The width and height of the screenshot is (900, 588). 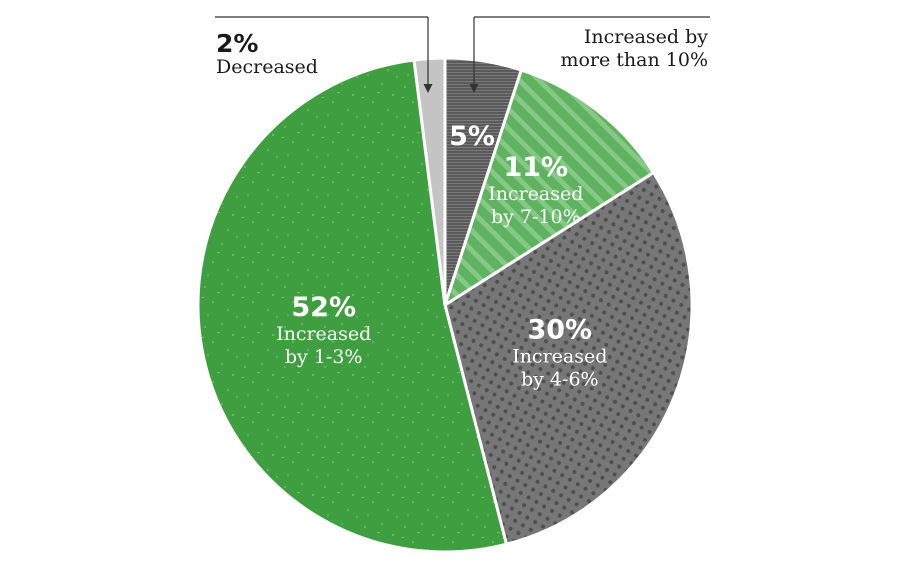 What do you see at coordinates (472, 136) in the screenshot?
I see `slice-pct-label: 5%` at bounding box center [472, 136].